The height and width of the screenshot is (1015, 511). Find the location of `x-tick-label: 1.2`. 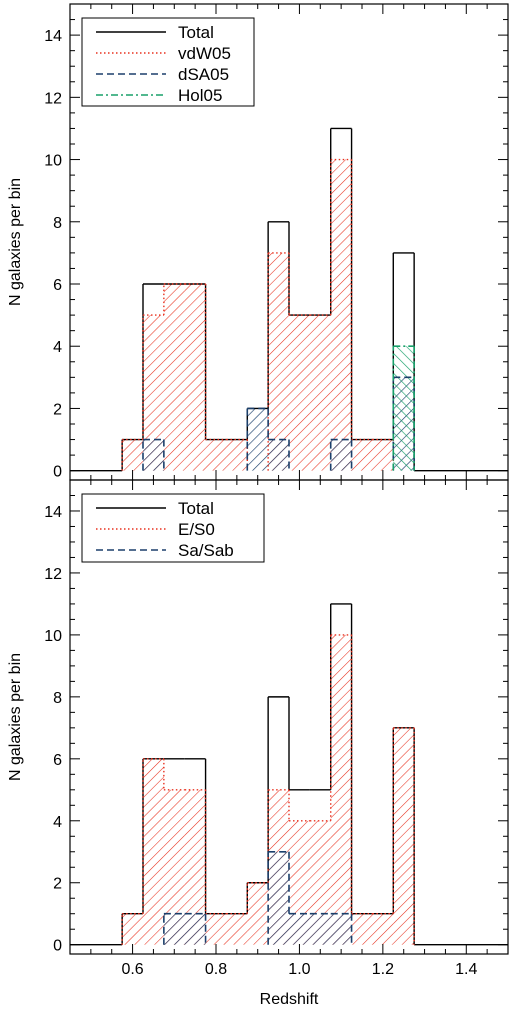

x-tick-label: 1.2 is located at coordinates (383, 969).